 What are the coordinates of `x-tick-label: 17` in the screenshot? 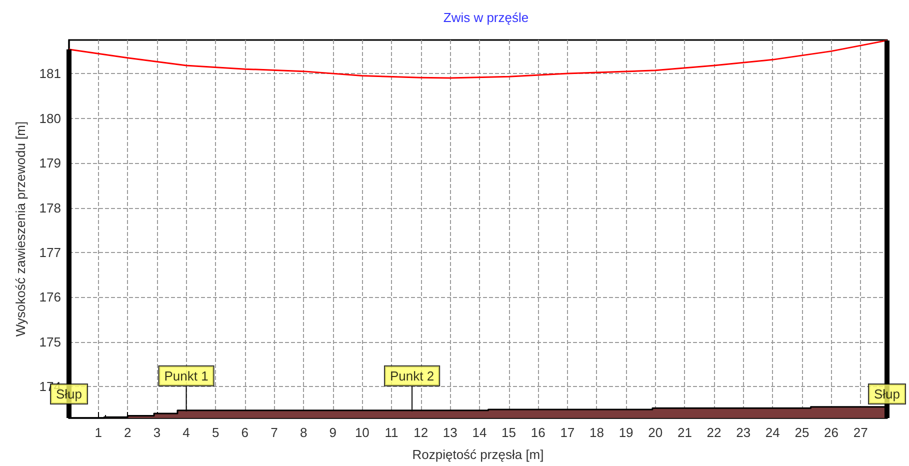 It's located at (567, 432).